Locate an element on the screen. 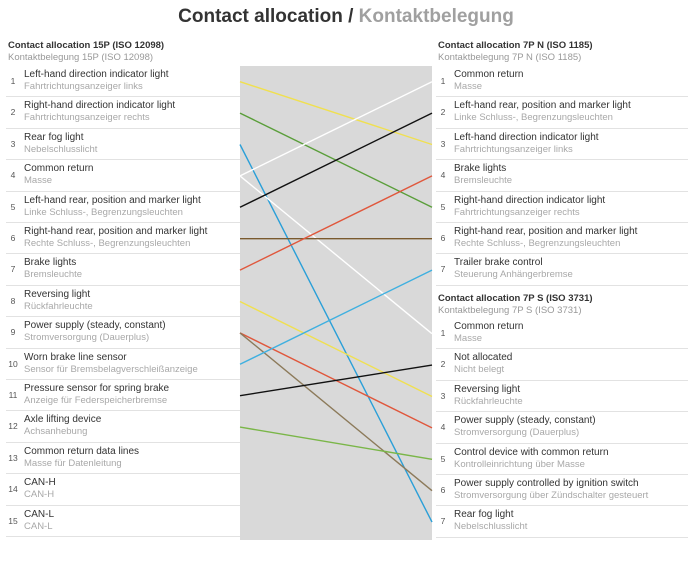  pin-name: Pressure sensor for spring brake is located at coordinates (97, 388).